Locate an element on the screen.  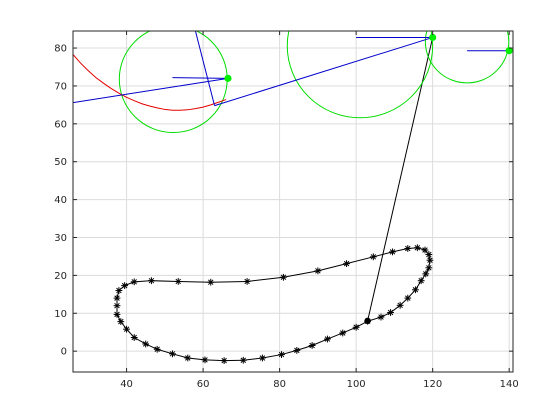
y-tick-label: 80 is located at coordinates (60, 49).